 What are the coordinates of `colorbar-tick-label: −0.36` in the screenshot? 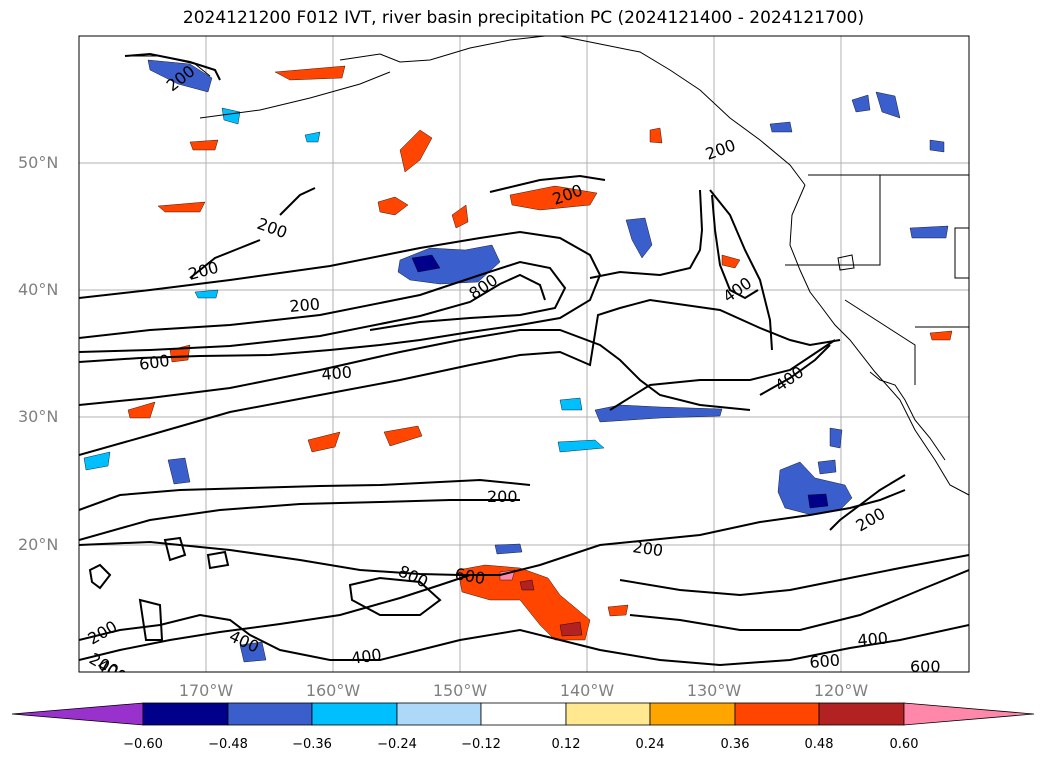 It's located at (312, 744).